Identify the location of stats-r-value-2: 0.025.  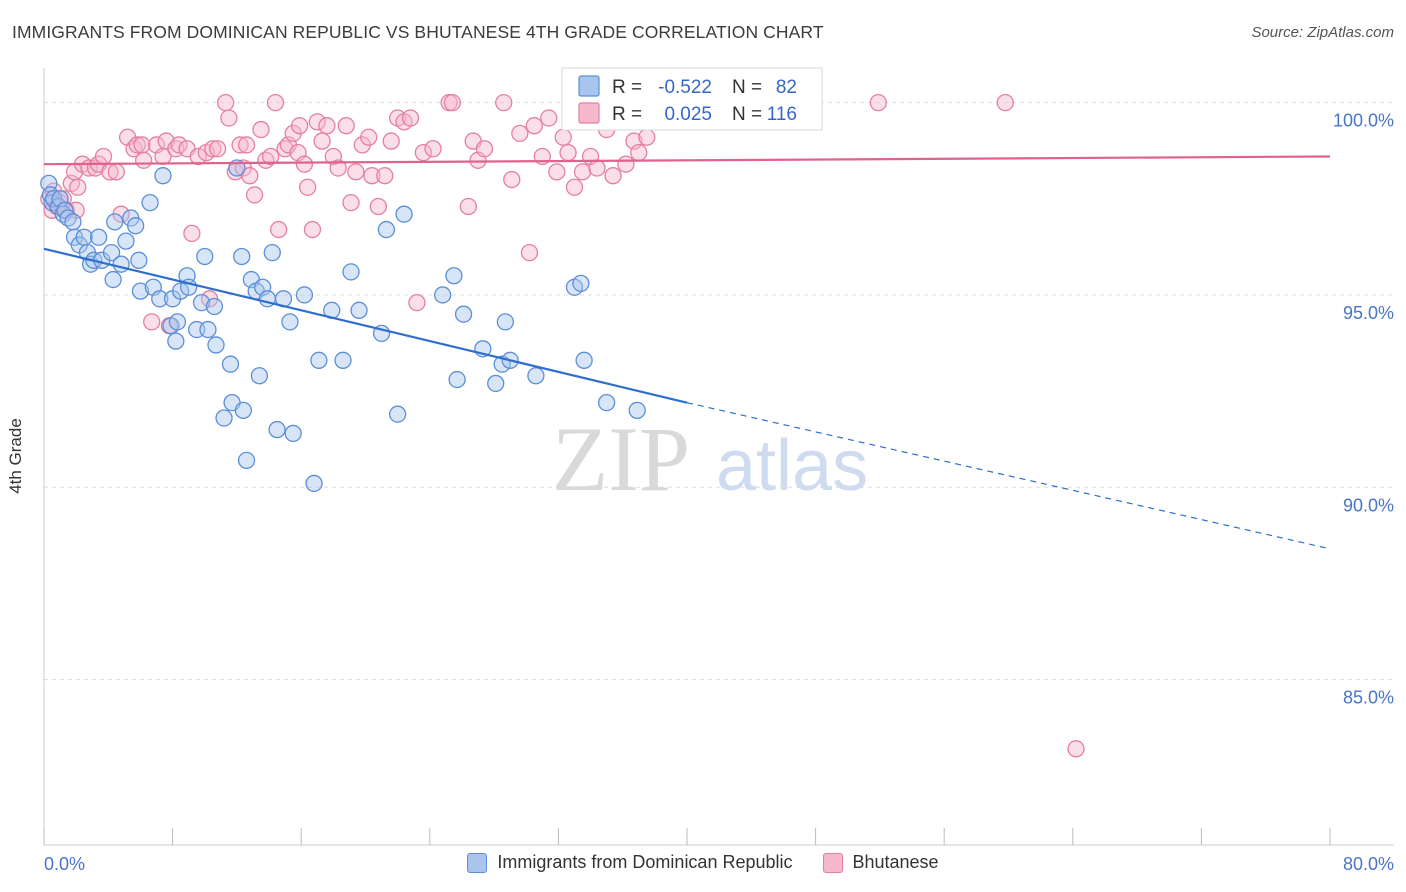
(688, 114).